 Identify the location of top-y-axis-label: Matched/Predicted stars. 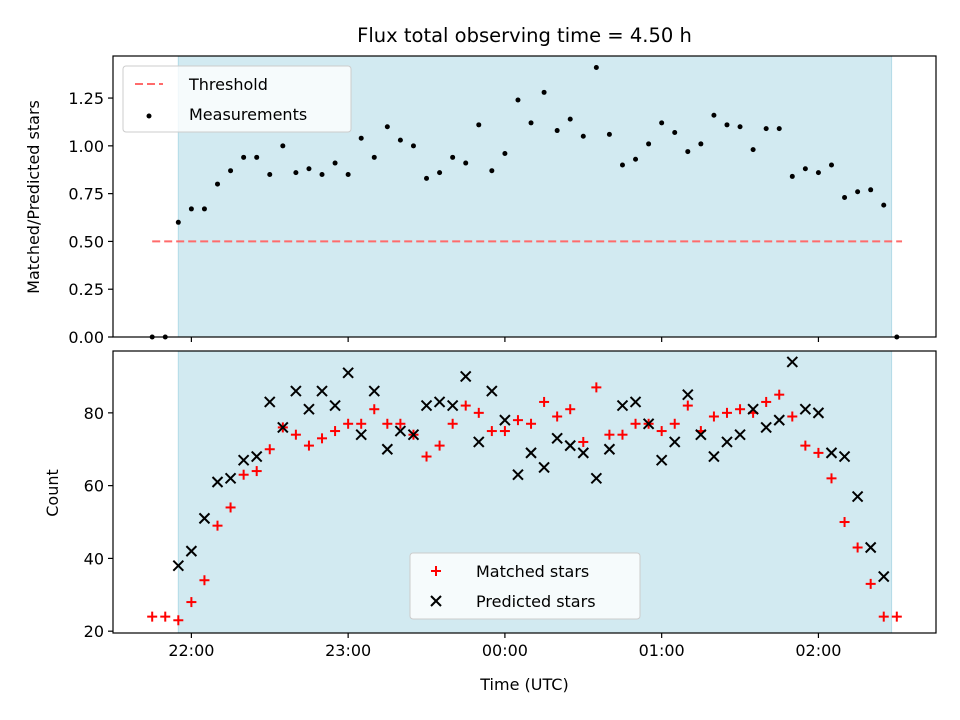
(33, 197).